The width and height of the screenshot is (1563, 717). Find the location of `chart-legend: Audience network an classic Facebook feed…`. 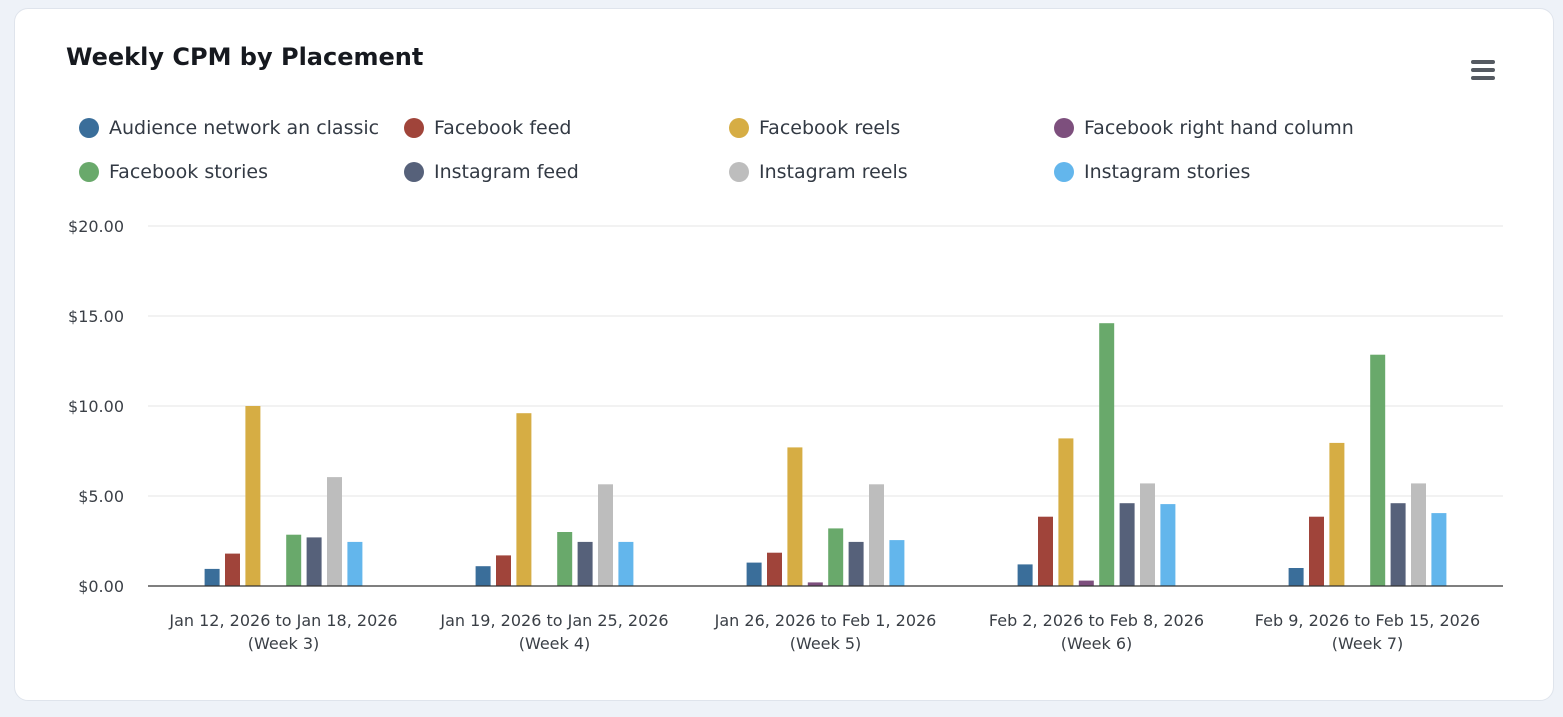

chart-legend: Audience network an classic Facebook feed… is located at coordinates (779, 162).